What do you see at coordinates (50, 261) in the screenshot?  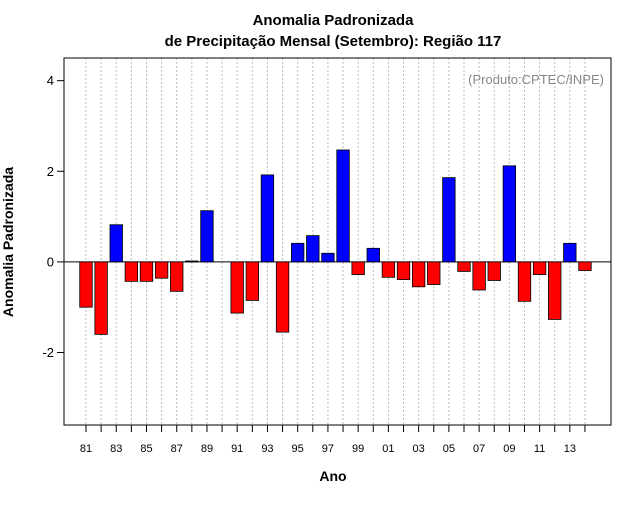 I see `y-tick-label: 0` at bounding box center [50, 261].